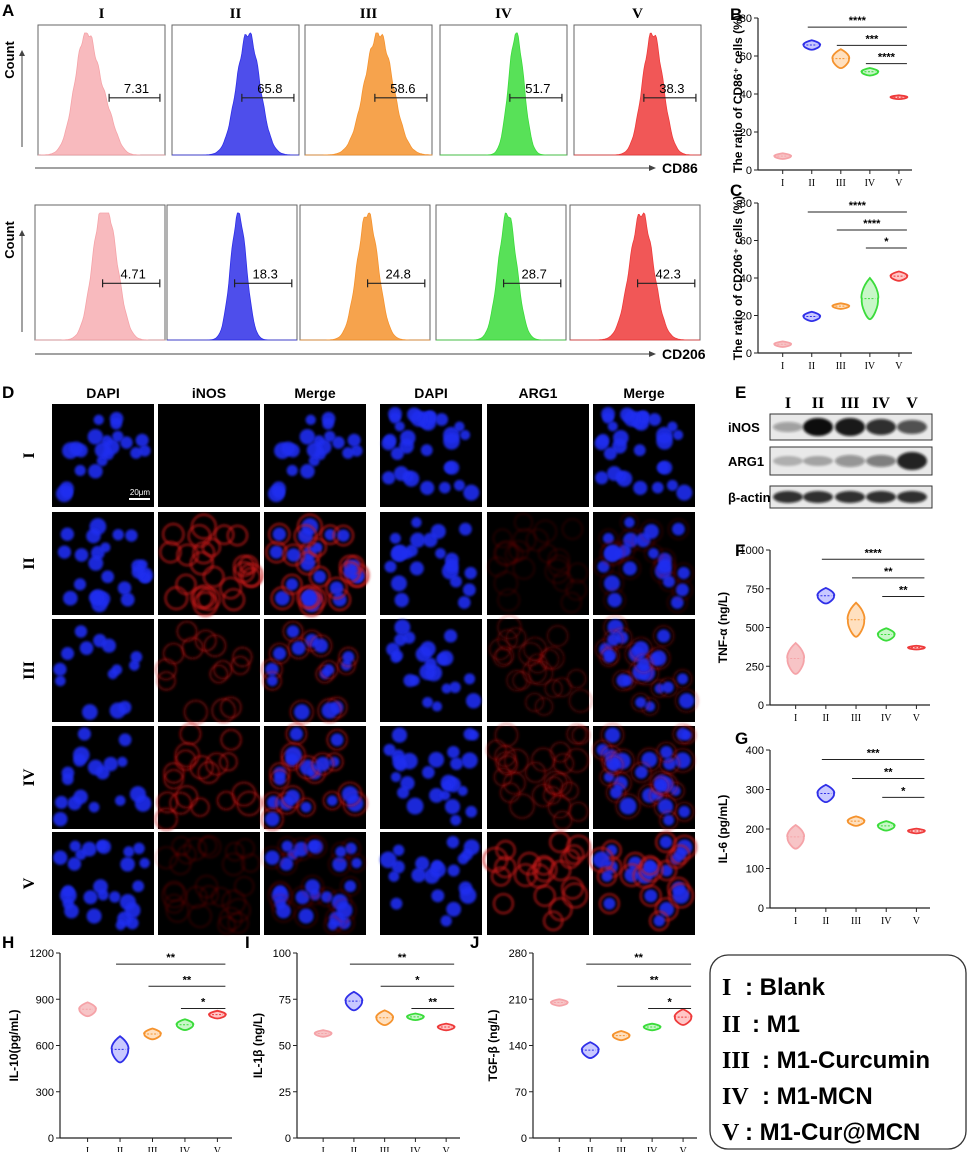  What do you see at coordinates (8, 392) in the screenshot?
I see `panel-letter-d: D` at bounding box center [8, 392].